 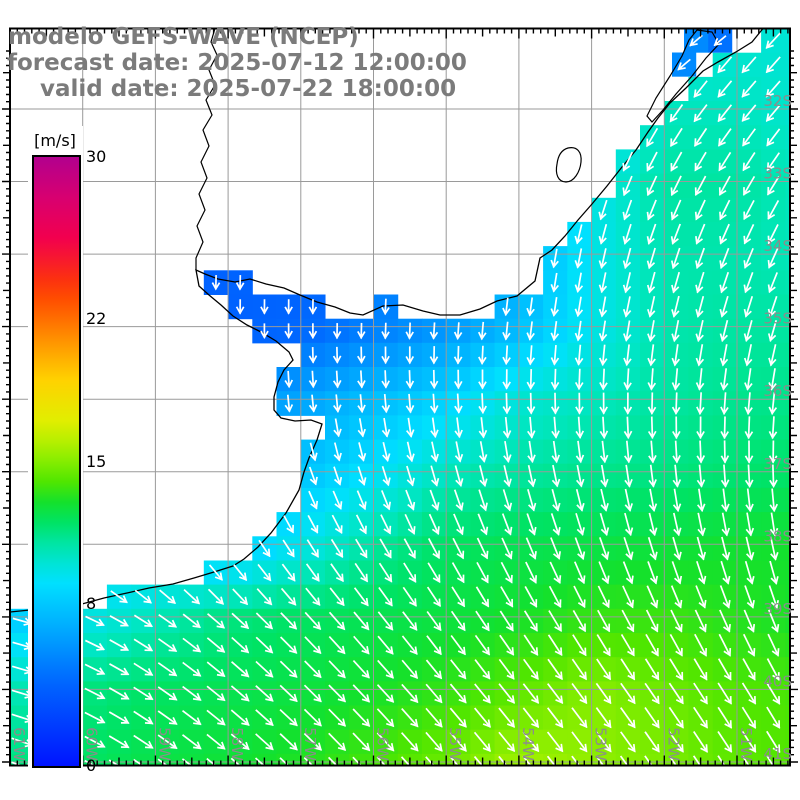 I want to click on colorbar-tick: 22, so click(x=96, y=319).